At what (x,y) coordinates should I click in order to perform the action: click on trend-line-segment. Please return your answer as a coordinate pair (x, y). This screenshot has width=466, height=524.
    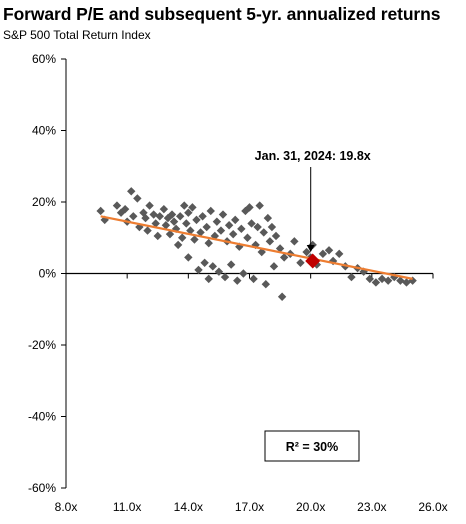
    Looking at the image, I should click on (256, 247).